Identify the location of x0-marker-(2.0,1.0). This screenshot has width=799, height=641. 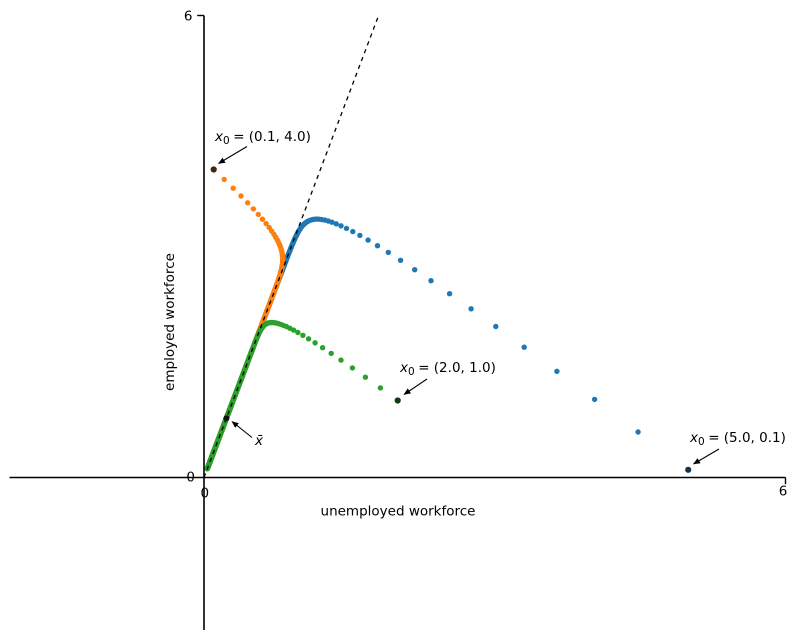
(397, 400).